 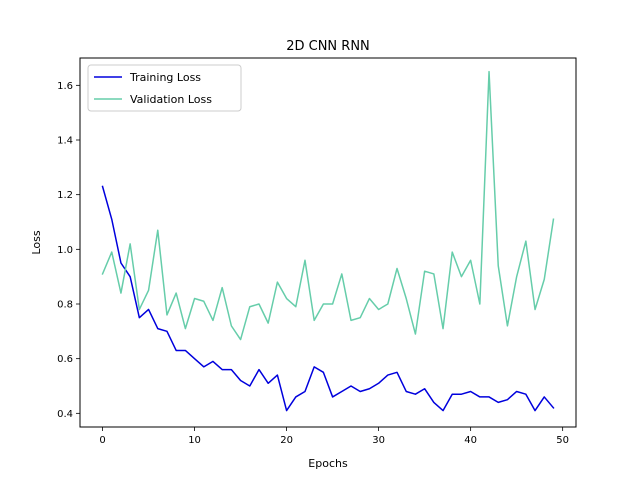 I want to click on y-tick-label: 0.6, so click(x=65, y=359).